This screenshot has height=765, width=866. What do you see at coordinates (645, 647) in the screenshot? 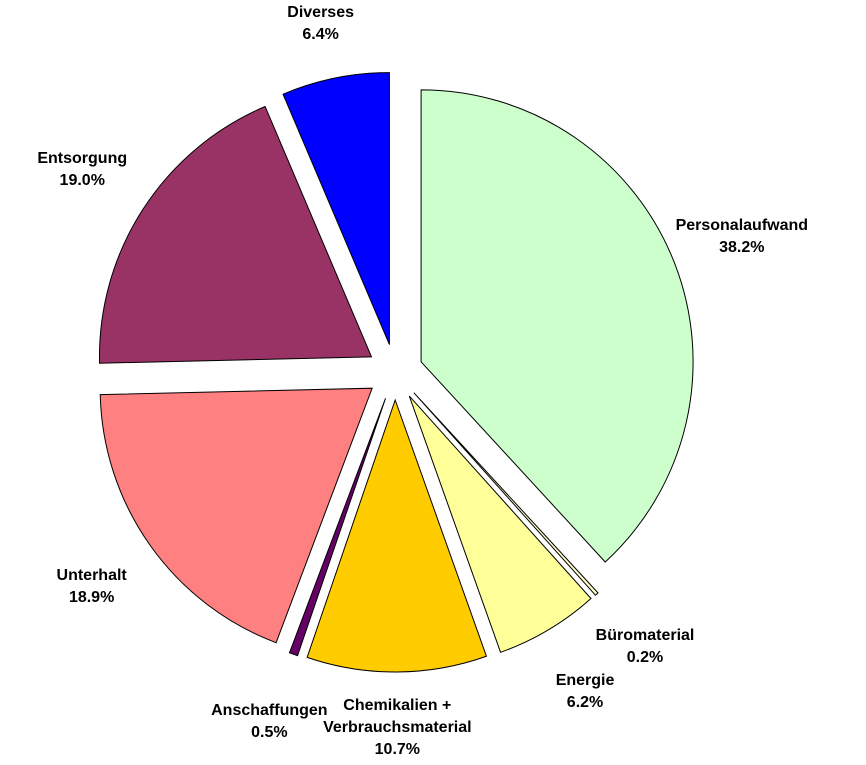
I see `slice-label: Büromaterial 0.2%` at bounding box center [645, 647].